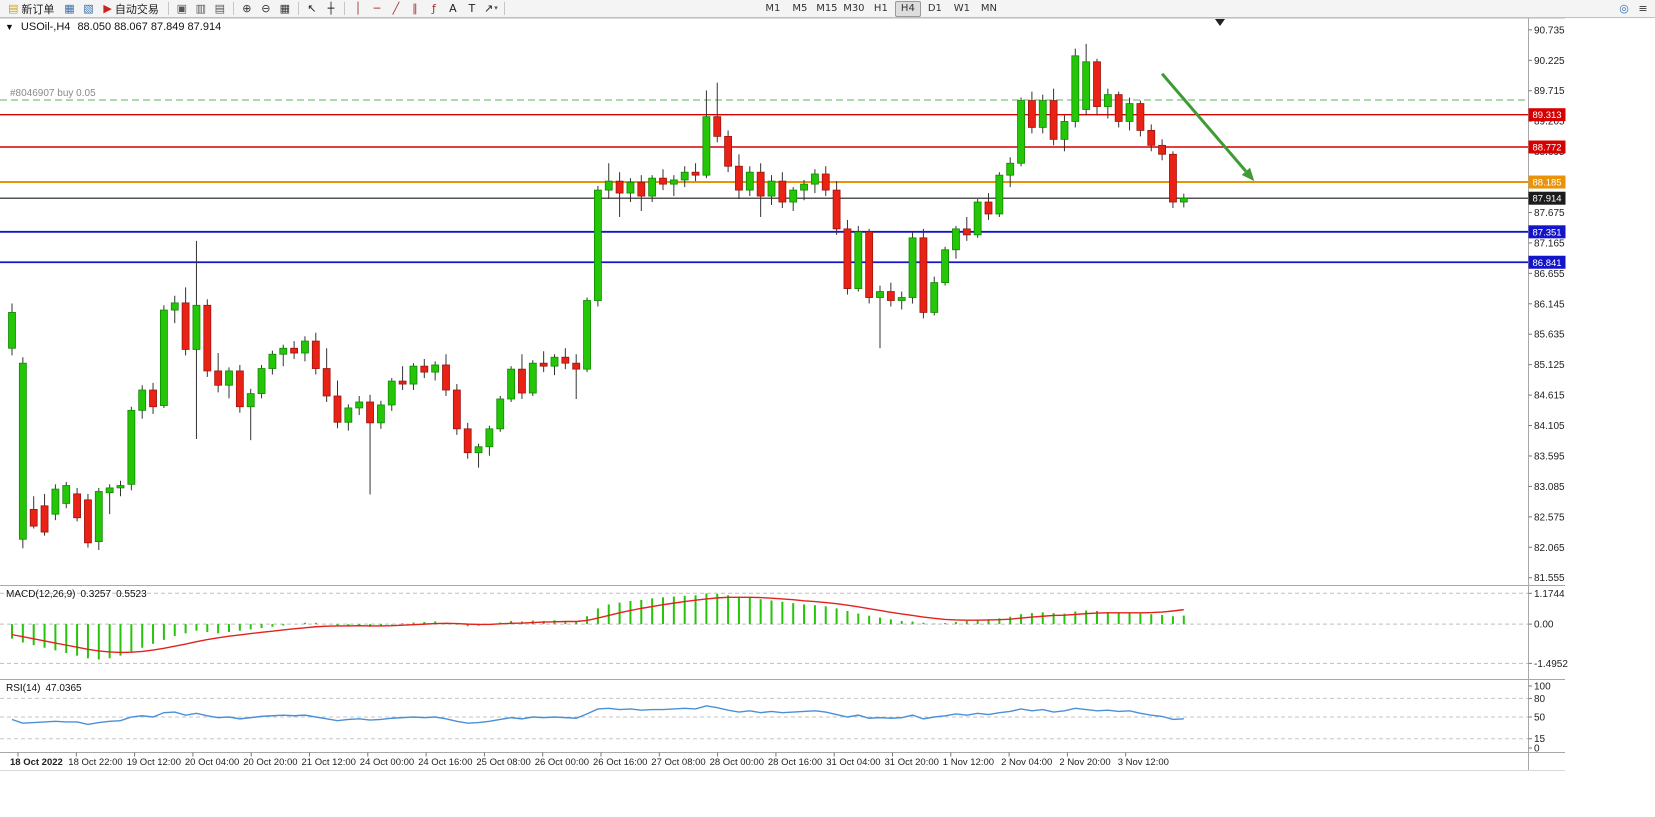 This screenshot has height=817, width=1655. What do you see at coordinates (53, 93) in the screenshot?
I see `position-entry-label: #8046907 buy 0.05` at bounding box center [53, 93].